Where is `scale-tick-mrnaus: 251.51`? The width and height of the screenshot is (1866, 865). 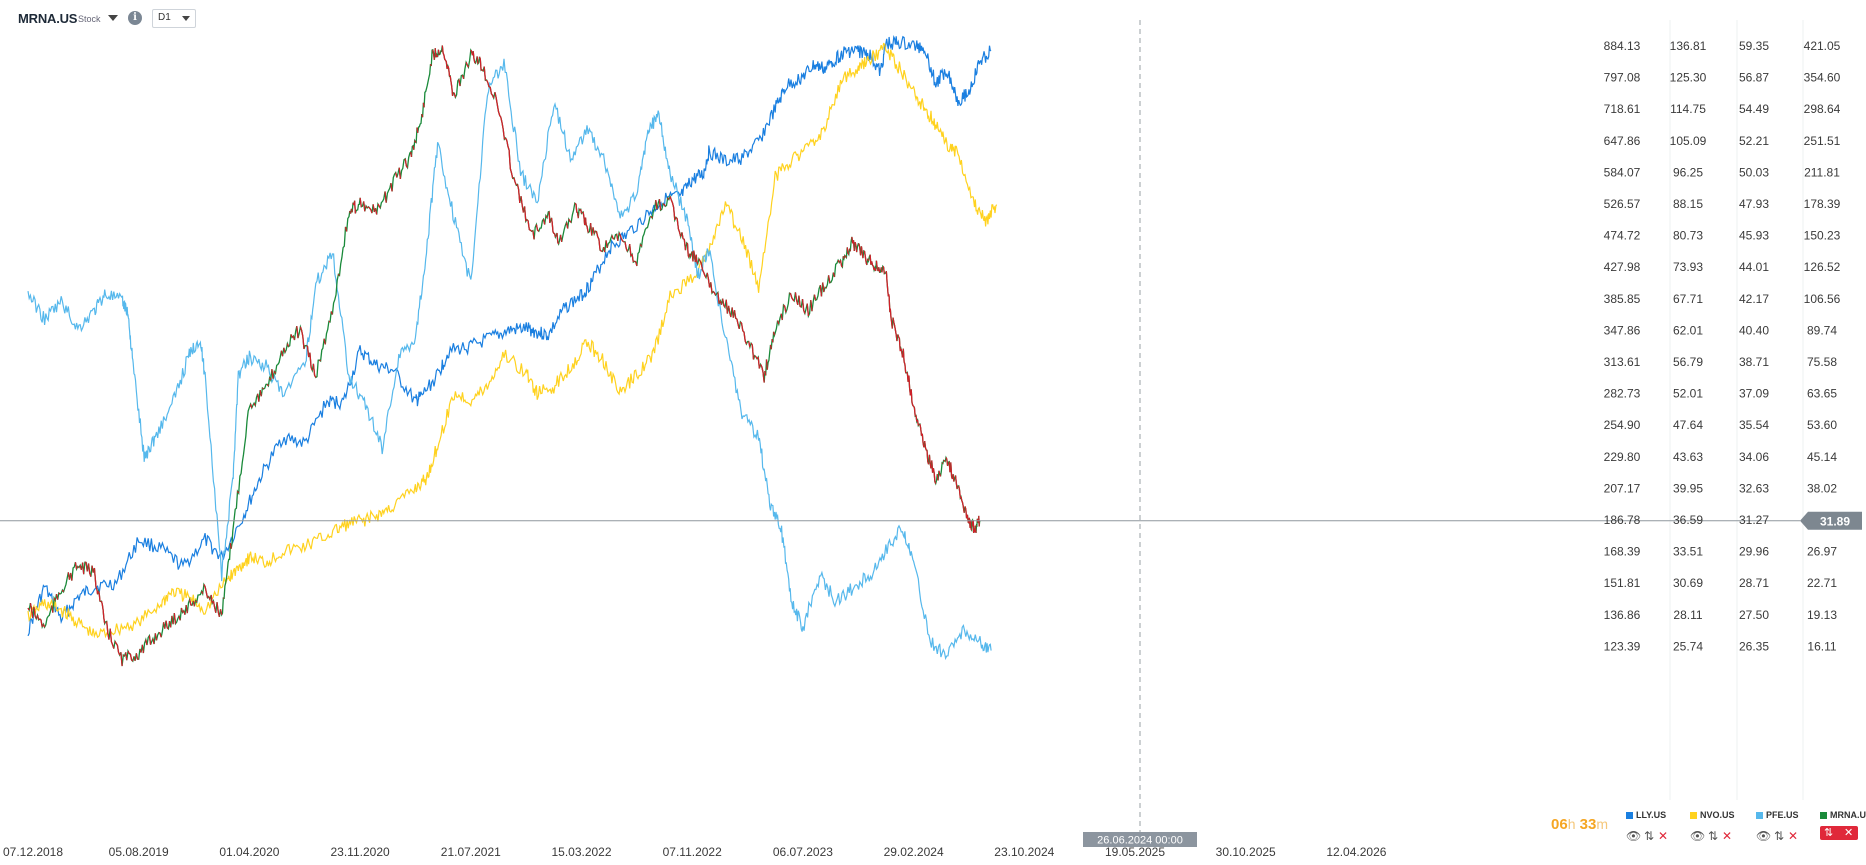 scale-tick-mrnaus: 251.51 is located at coordinates (1822, 141).